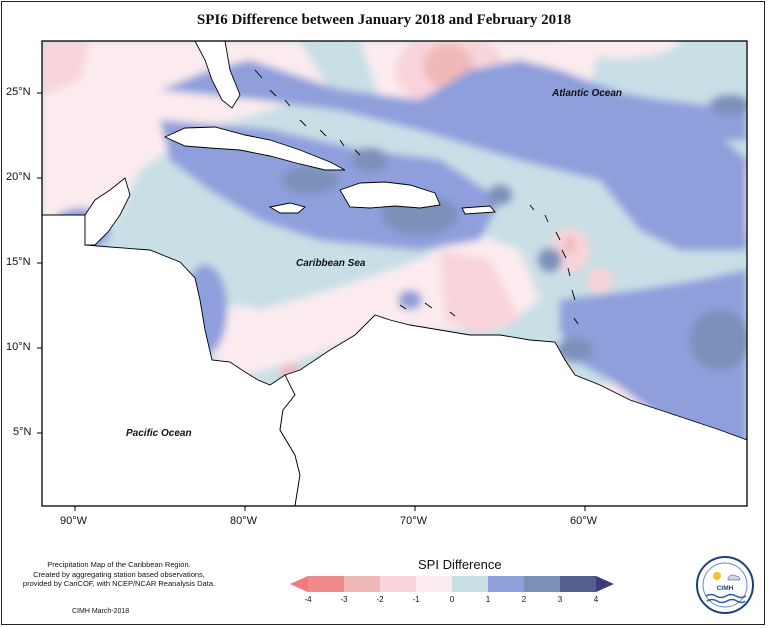  What do you see at coordinates (452, 599) in the screenshot?
I see `legend-tick-label: 0` at bounding box center [452, 599].